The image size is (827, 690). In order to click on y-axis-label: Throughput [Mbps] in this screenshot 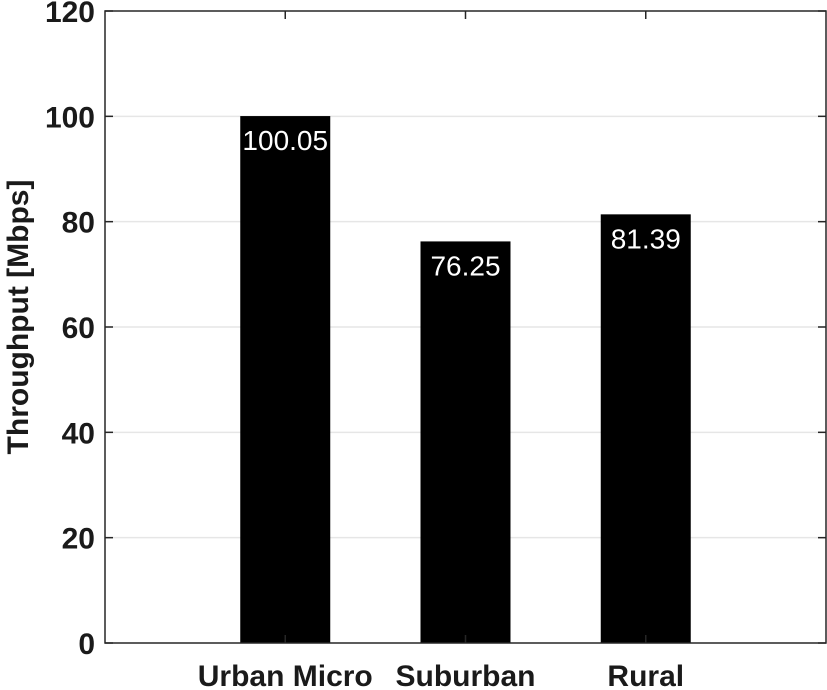, I will do `click(18, 317)`.